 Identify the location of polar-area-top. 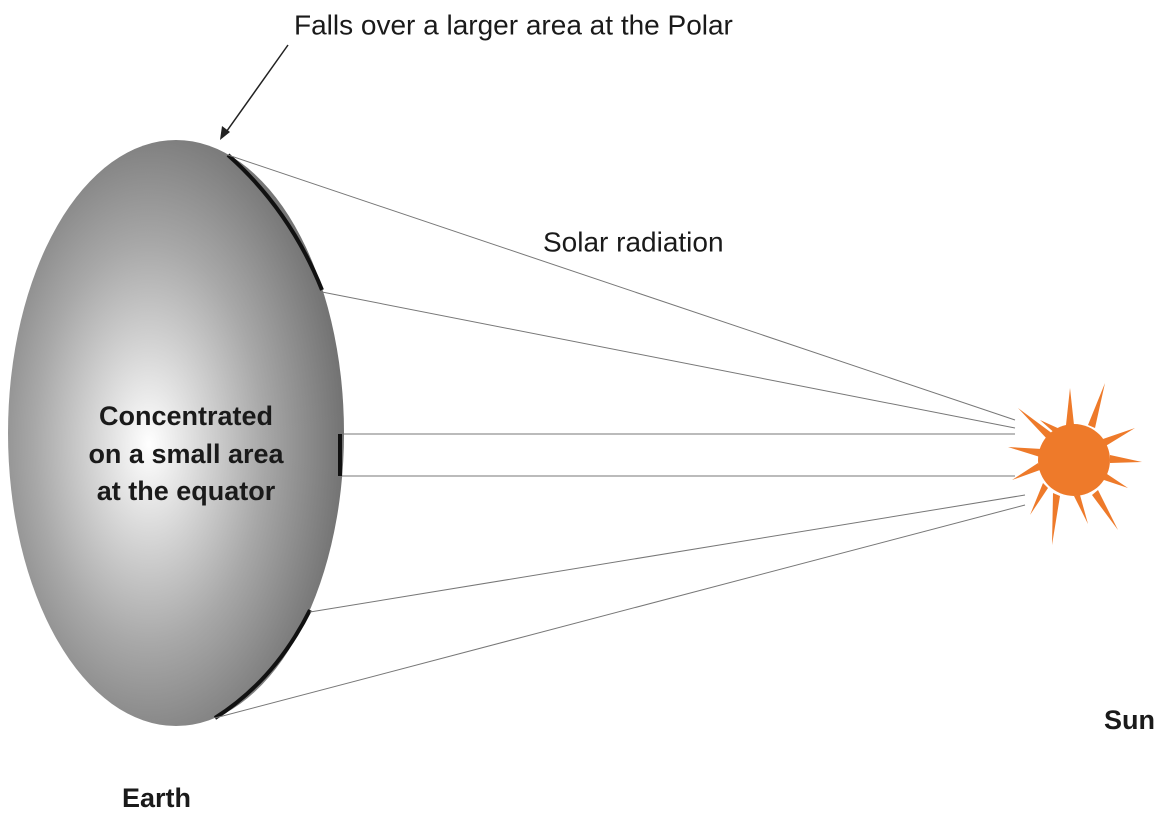
(275, 222).